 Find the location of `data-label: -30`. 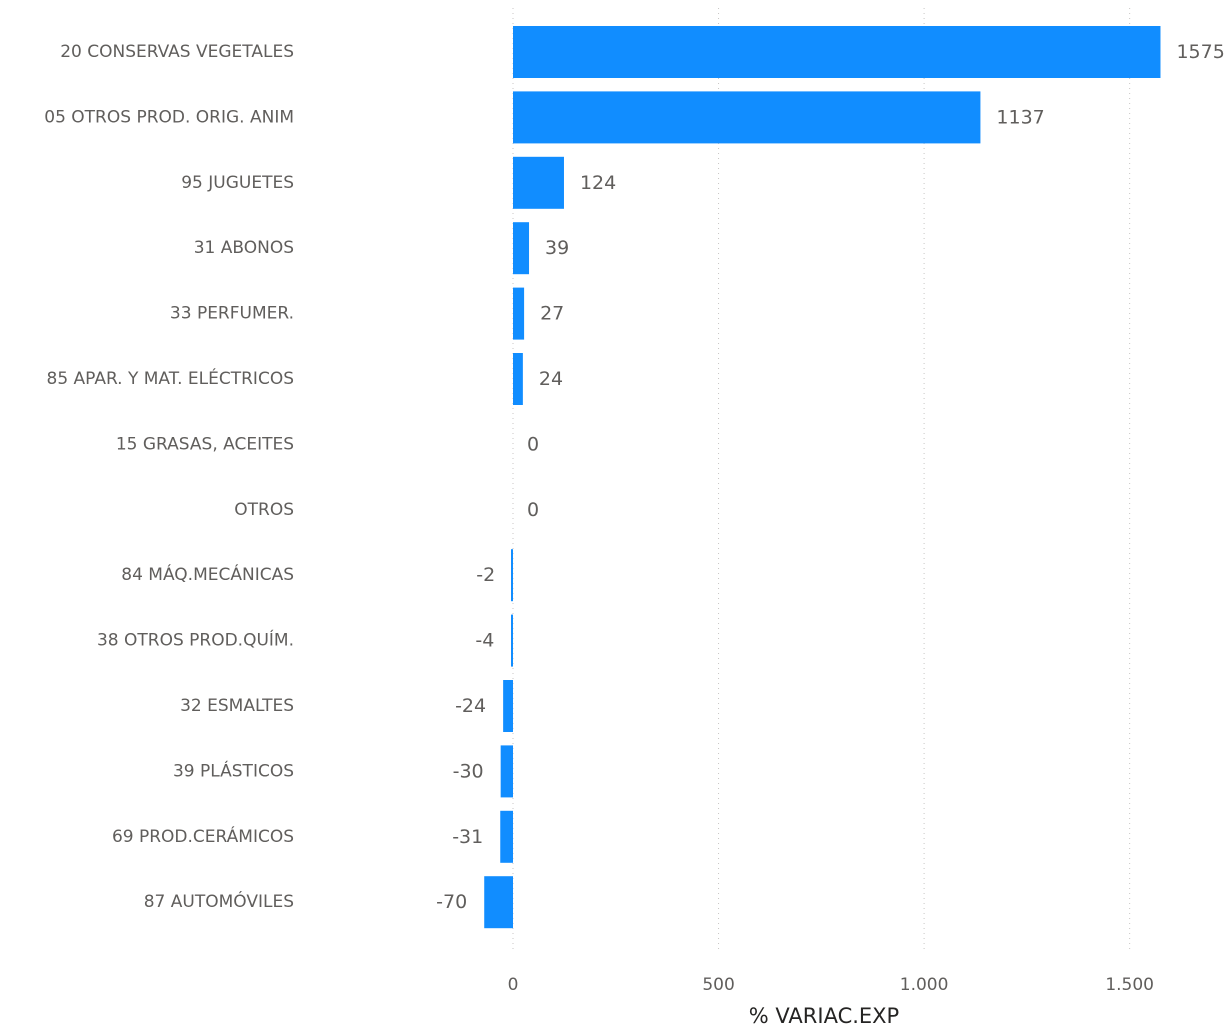

data-label: -30 is located at coordinates (468, 771).